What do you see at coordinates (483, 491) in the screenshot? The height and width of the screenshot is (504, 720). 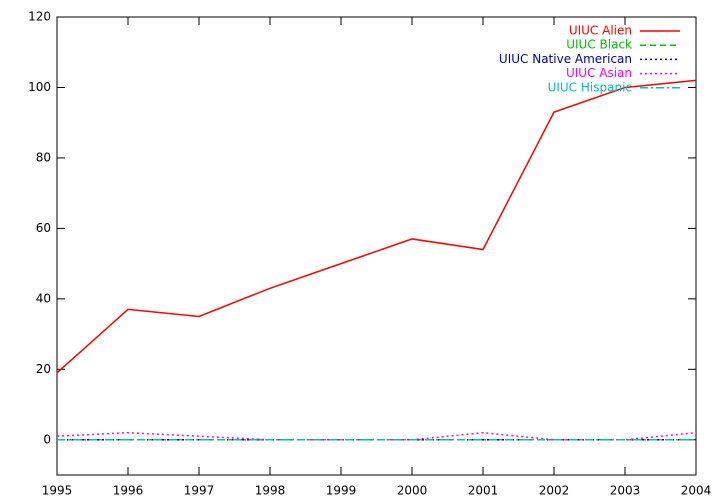 I see `x-tick-label: 2001` at bounding box center [483, 491].